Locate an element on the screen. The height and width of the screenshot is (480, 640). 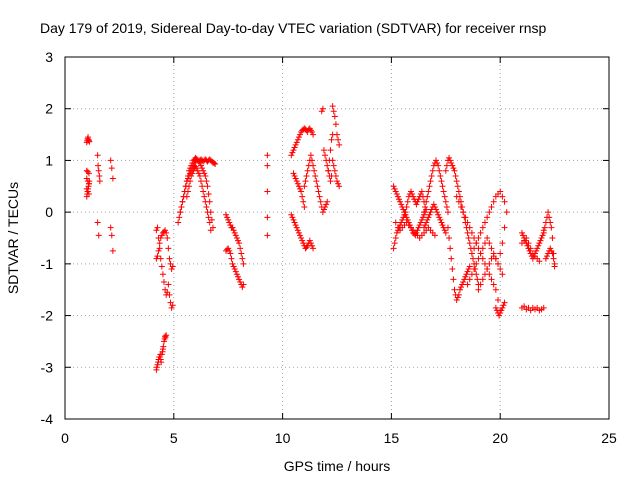
x-tick-label: 25 is located at coordinates (609, 438).